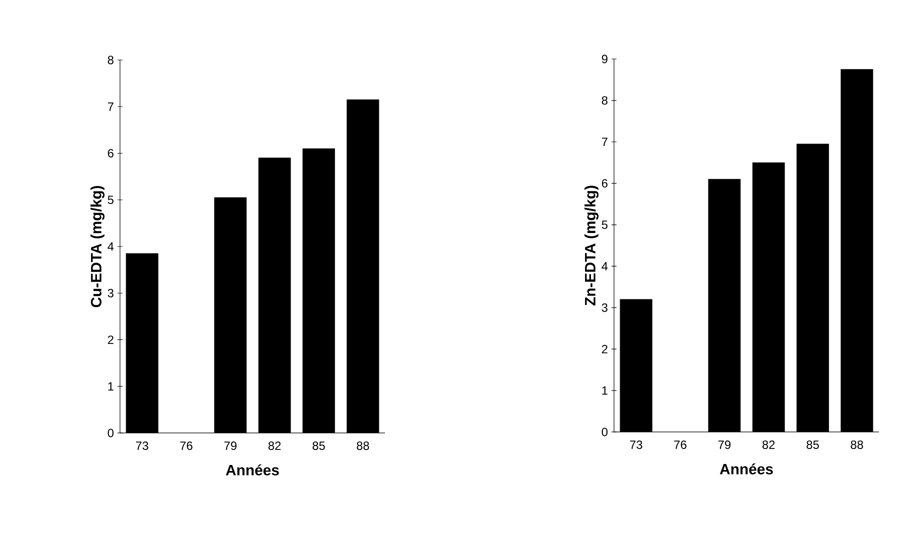  What do you see at coordinates (97, 247) in the screenshot?
I see `y-axis-title: Cu-EDTA (mg/kg)` at bounding box center [97, 247].